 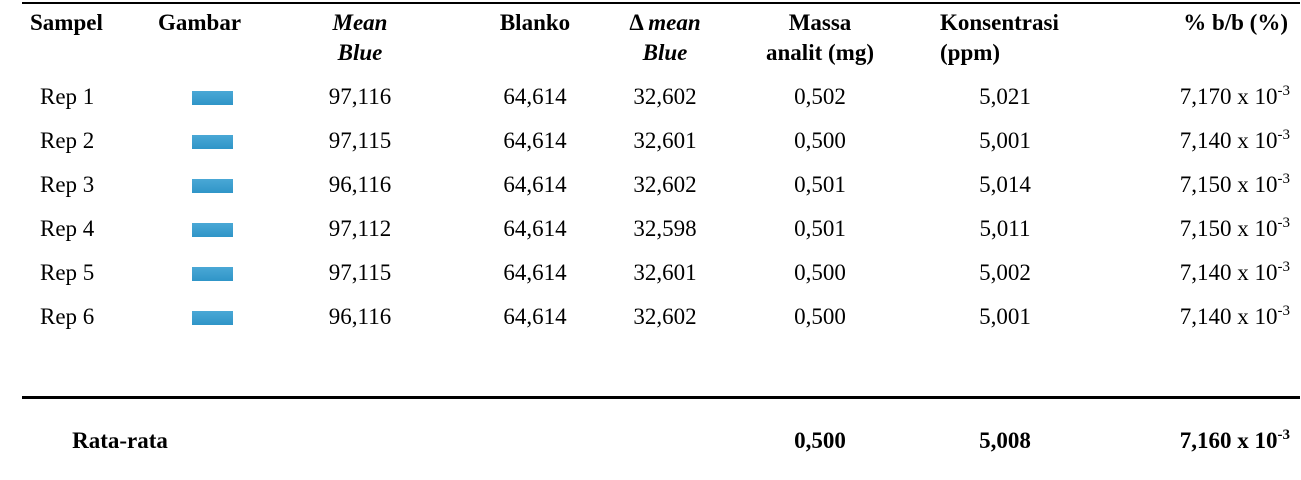 I want to click on mantissa: 7,160 x 10, so click(x=1228, y=440).